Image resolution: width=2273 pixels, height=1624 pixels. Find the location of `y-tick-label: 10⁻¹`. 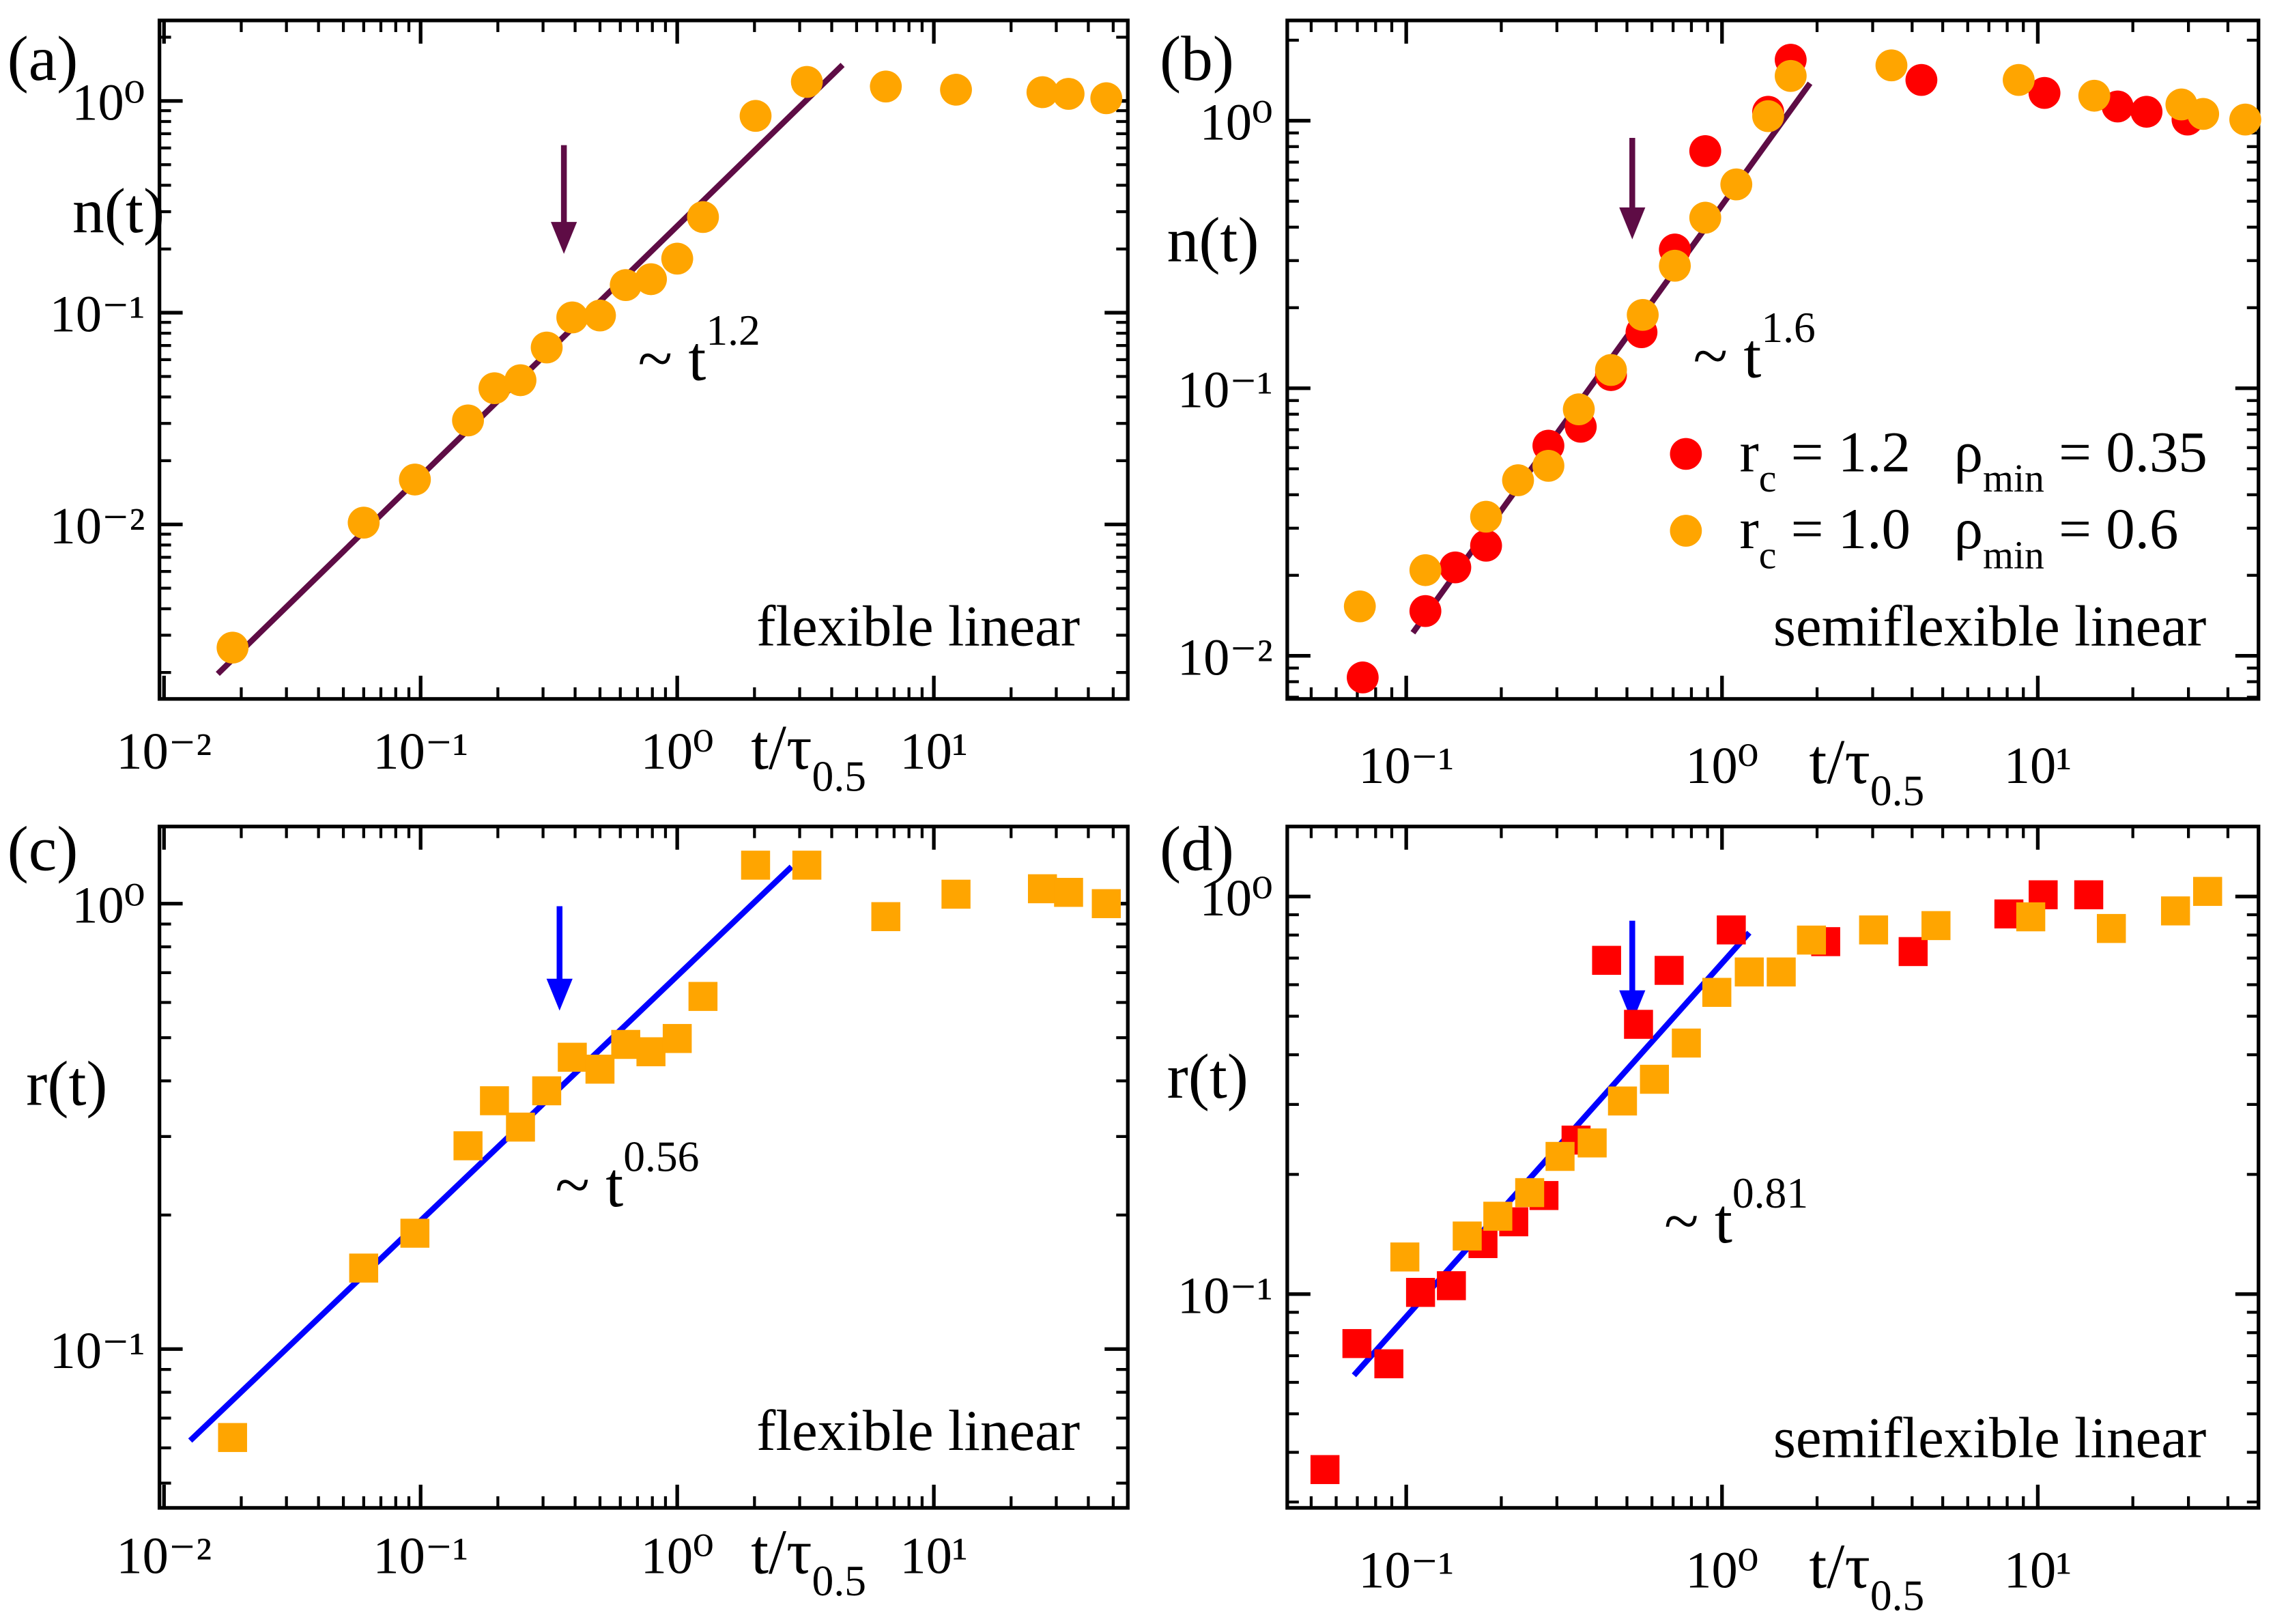

y-tick-label: 10⁻¹ is located at coordinates (97, 1351).